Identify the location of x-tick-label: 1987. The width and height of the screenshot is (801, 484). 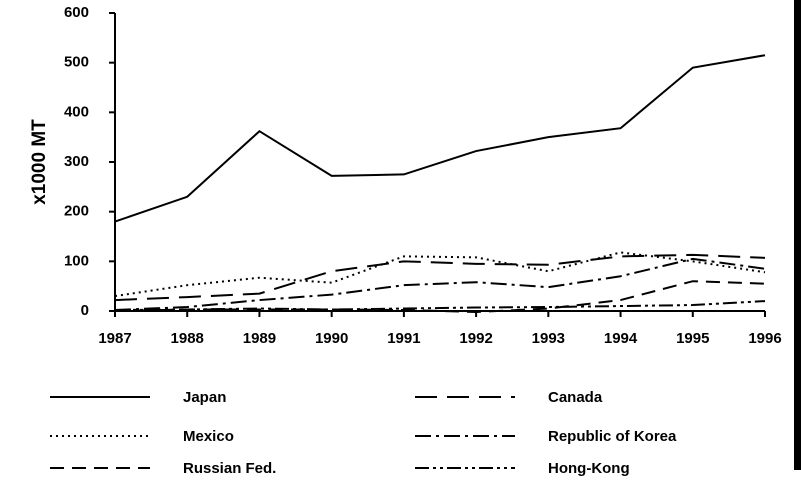
(114, 338).